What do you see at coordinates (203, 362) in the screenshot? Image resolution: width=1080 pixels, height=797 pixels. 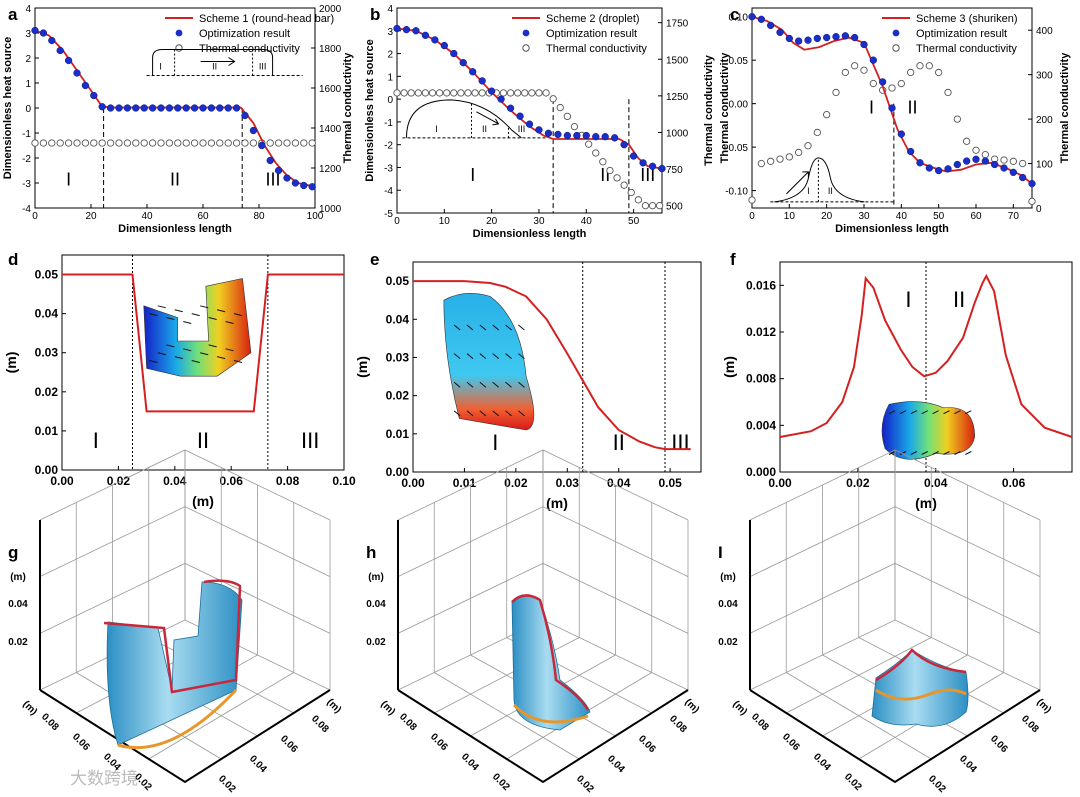 I see `plot-frame` at bounding box center [203, 362].